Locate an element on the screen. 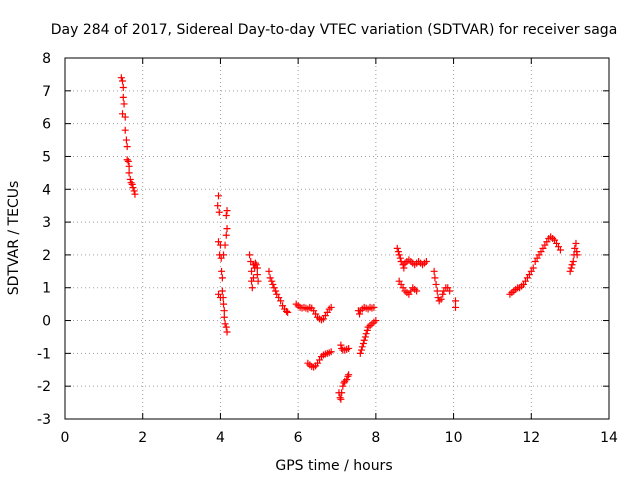 This screenshot has height=480, width=640. y-tick-label: 5 is located at coordinates (46, 157).